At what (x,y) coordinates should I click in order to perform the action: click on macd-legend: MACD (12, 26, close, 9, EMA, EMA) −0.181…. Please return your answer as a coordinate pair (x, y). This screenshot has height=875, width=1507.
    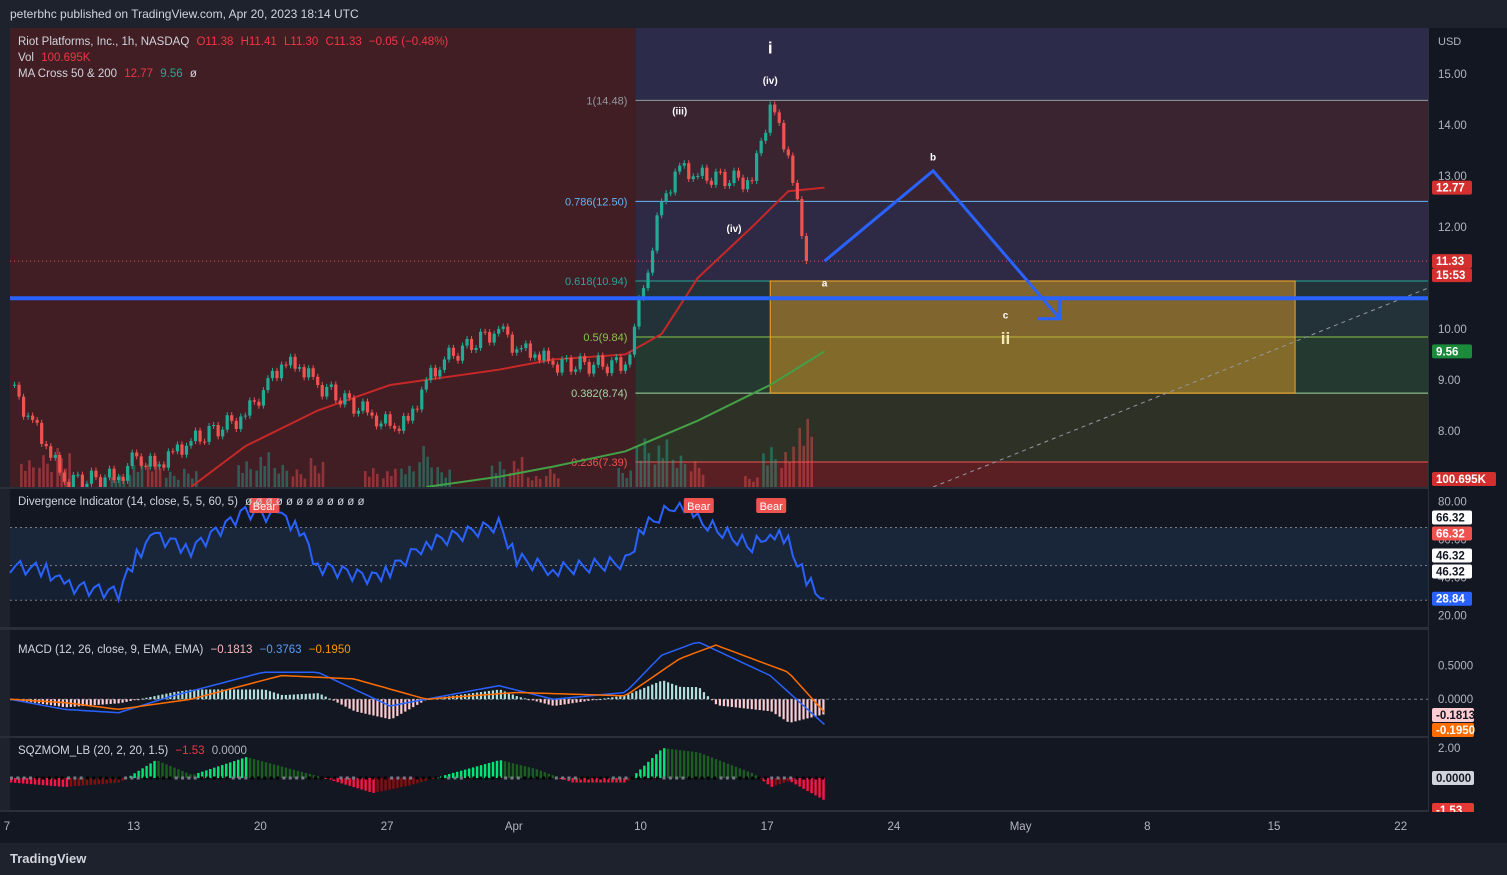
    Looking at the image, I should click on (186, 650).